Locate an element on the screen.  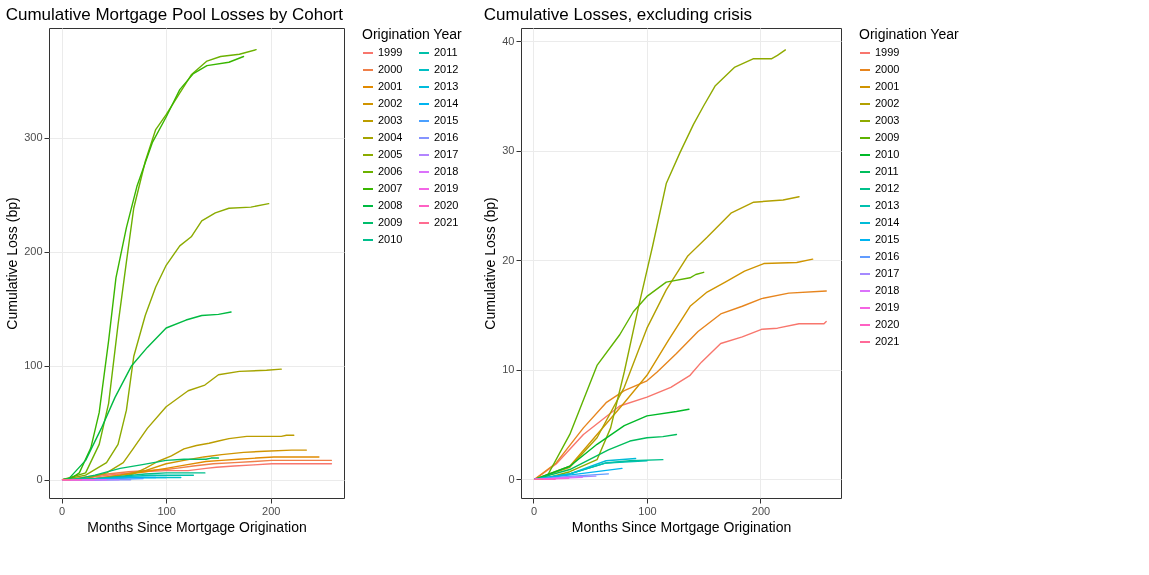
legend-label: 2007 is located at coordinates (390, 188).